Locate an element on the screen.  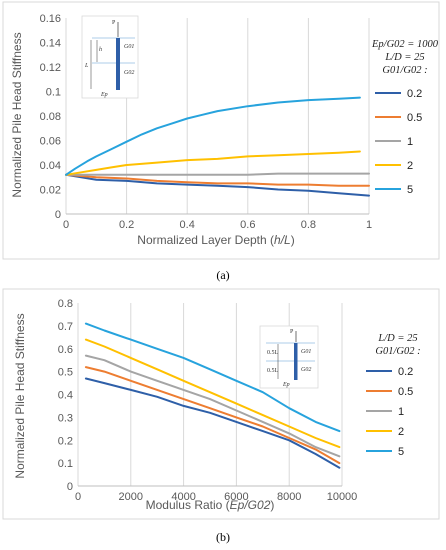
panel-a-series-line-0.5 is located at coordinates (217, 180).